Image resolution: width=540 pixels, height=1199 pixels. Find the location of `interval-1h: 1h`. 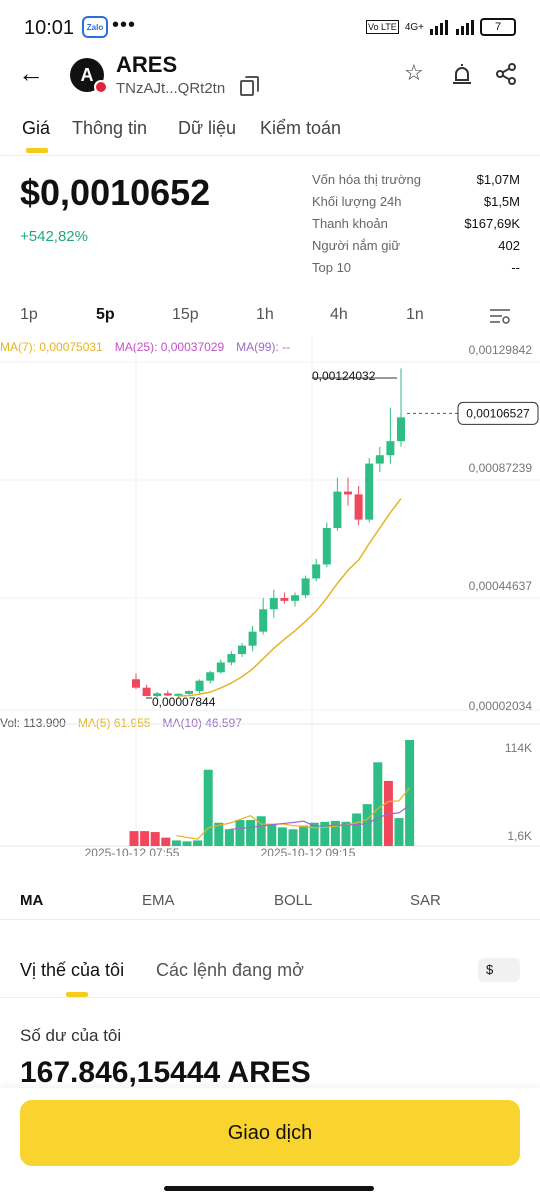

interval-1h: 1h is located at coordinates (265, 314).